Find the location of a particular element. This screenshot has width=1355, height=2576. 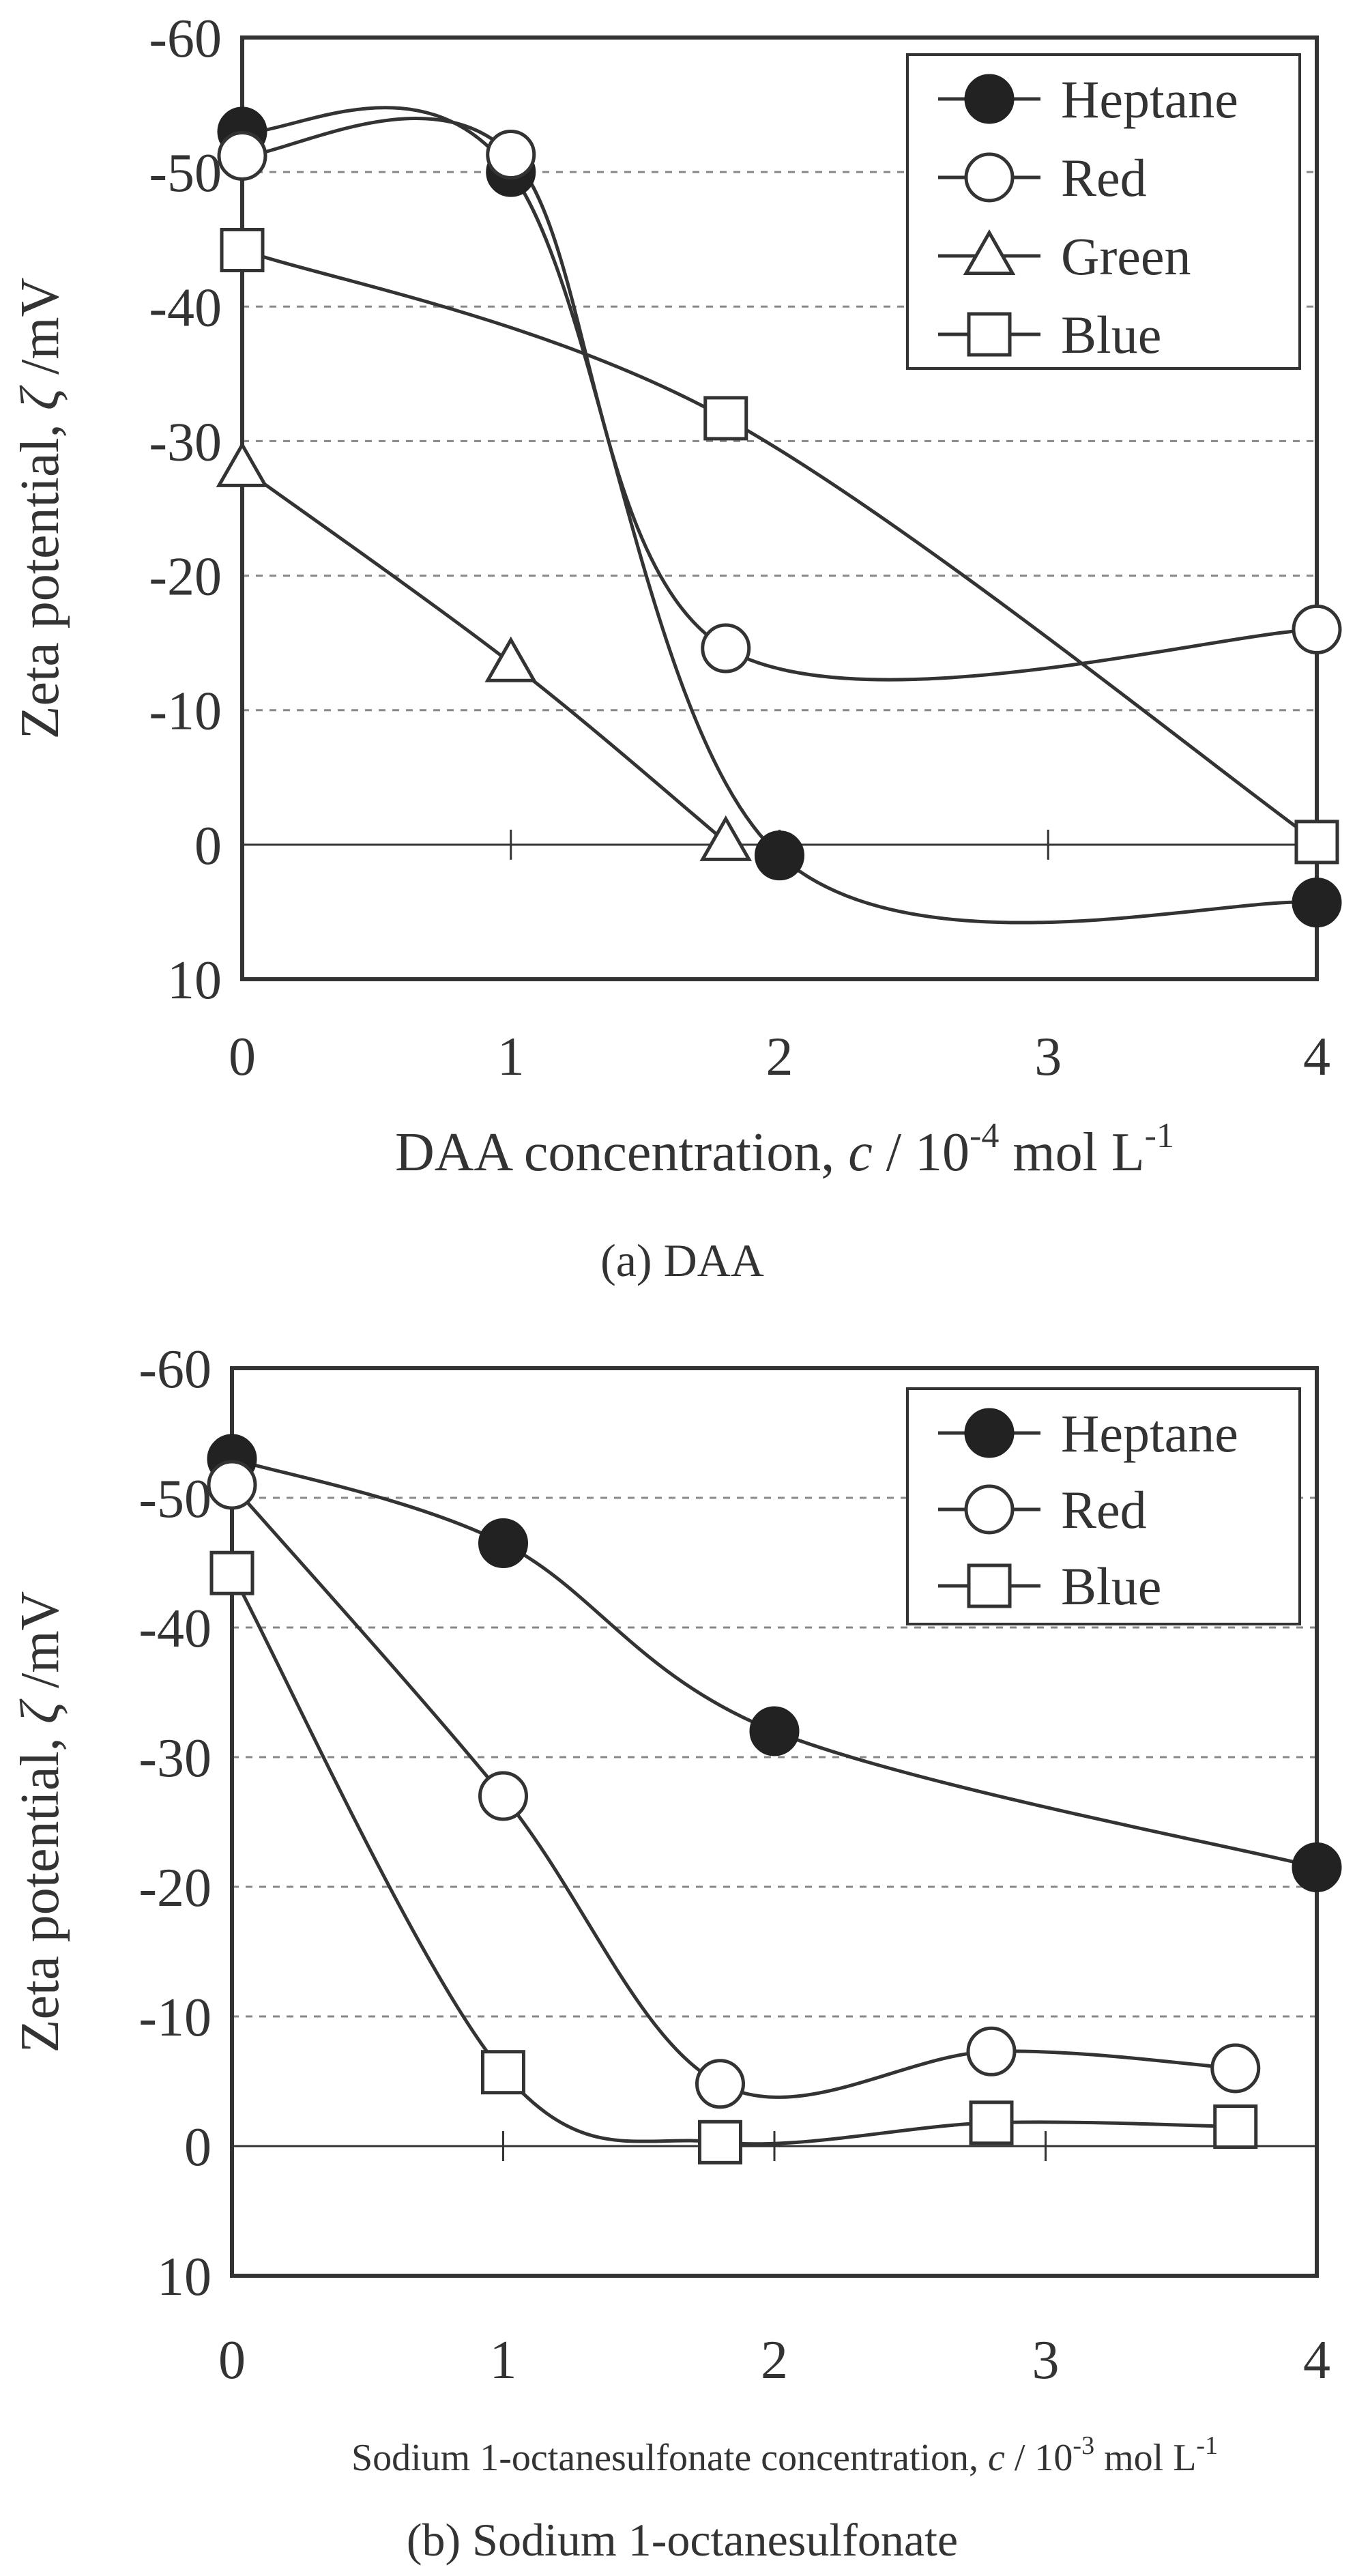

legend-marker-green is located at coordinates (989, 252).